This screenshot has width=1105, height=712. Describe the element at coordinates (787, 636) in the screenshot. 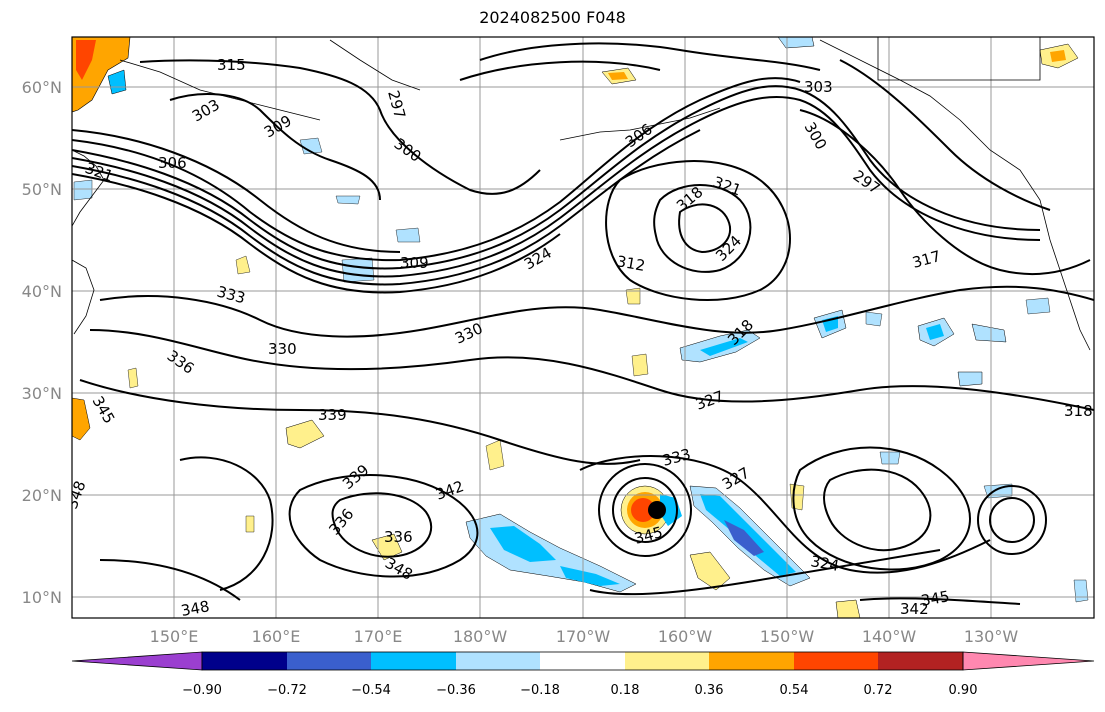

I see `lon-label: 150°W` at that location.